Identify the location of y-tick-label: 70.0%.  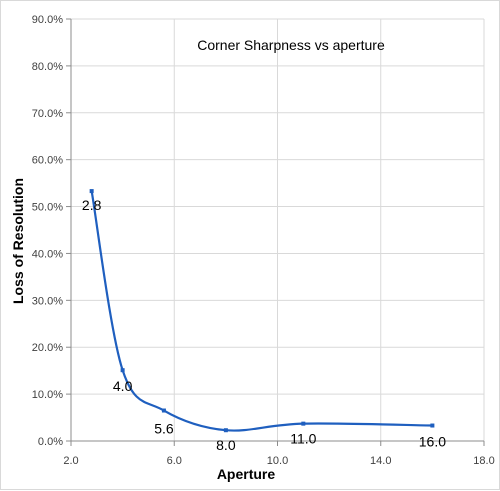
(47, 114).